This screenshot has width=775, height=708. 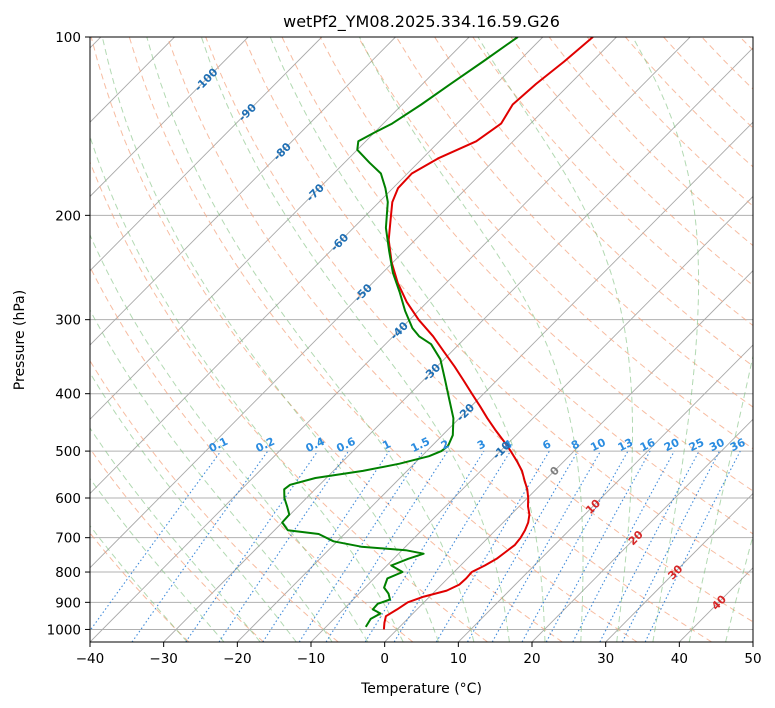 What do you see at coordinates (90, 659) in the screenshot?
I see `x-tick-label: −40` at bounding box center [90, 659].